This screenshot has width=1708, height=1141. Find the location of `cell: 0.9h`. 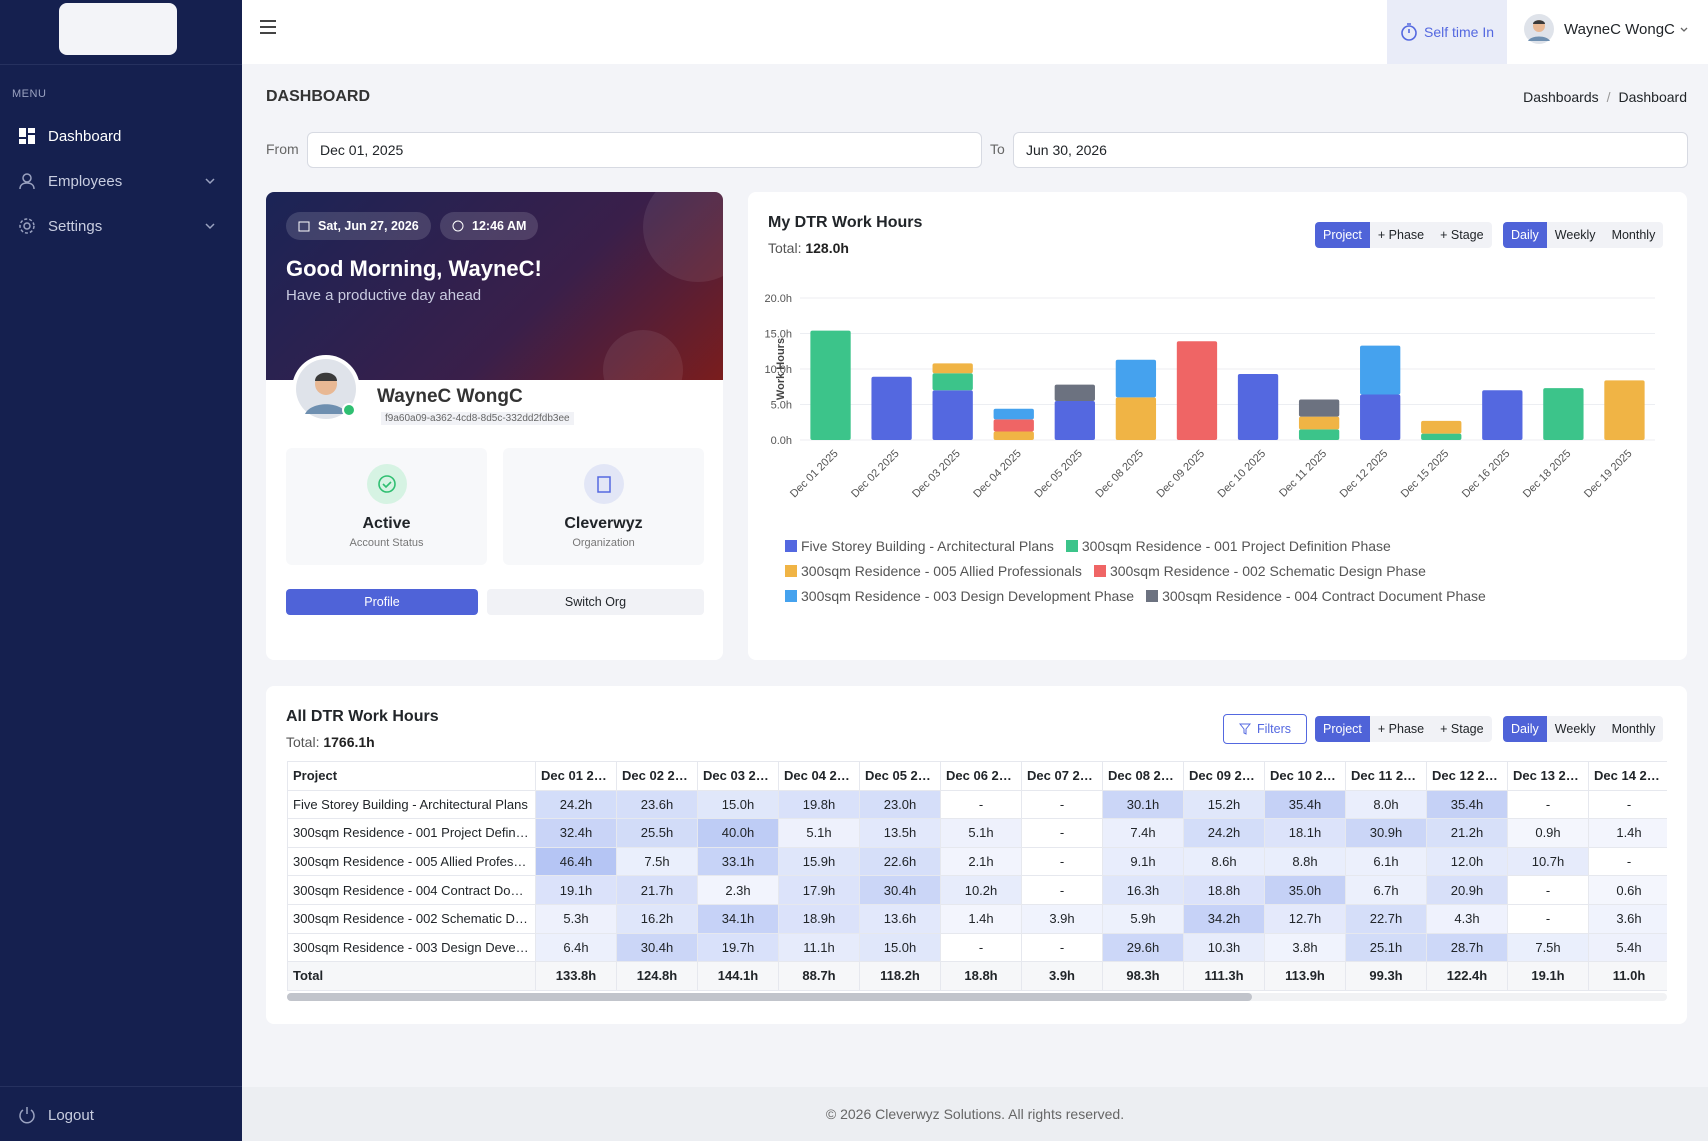

cell: 0.9h is located at coordinates (1548, 833).